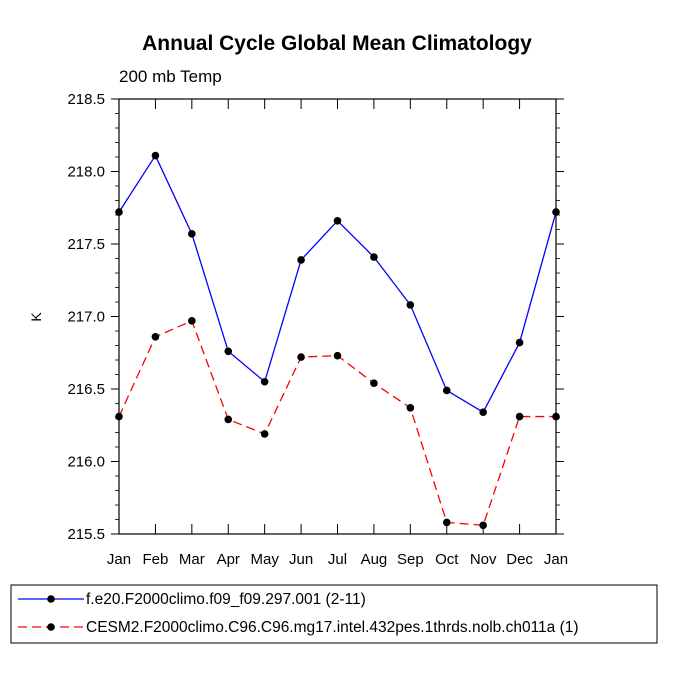 The width and height of the screenshot is (675, 675). What do you see at coordinates (86, 172) in the screenshot?
I see `y-tick-label: 218.0` at bounding box center [86, 172].